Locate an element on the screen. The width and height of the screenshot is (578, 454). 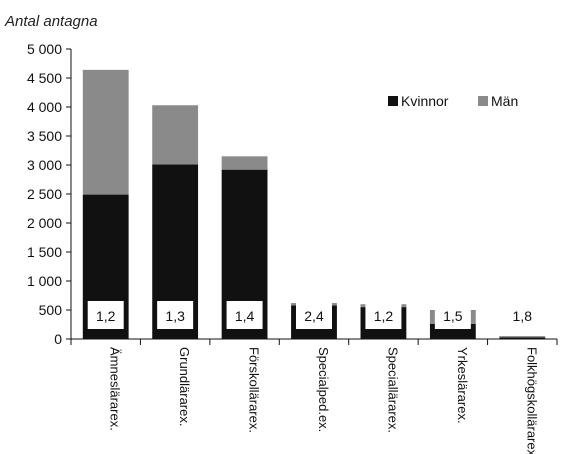
y-tick-label: 4 000 is located at coordinates (44, 107).